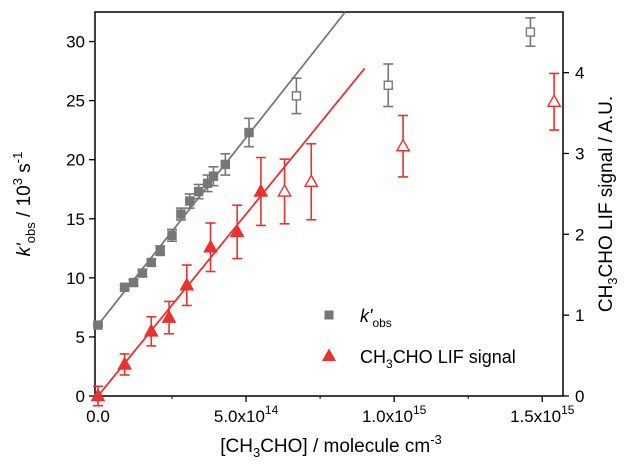 The width and height of the screenshot is (630, 472). I want to click on x-axis-label: [CH3CHO] / molecule cm-3, so click(331, 446).